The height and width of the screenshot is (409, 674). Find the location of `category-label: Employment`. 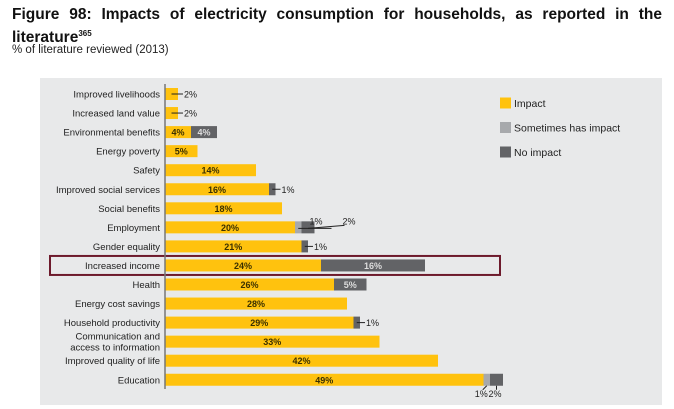

category-label: Employment is located at coordinates (133, 228).